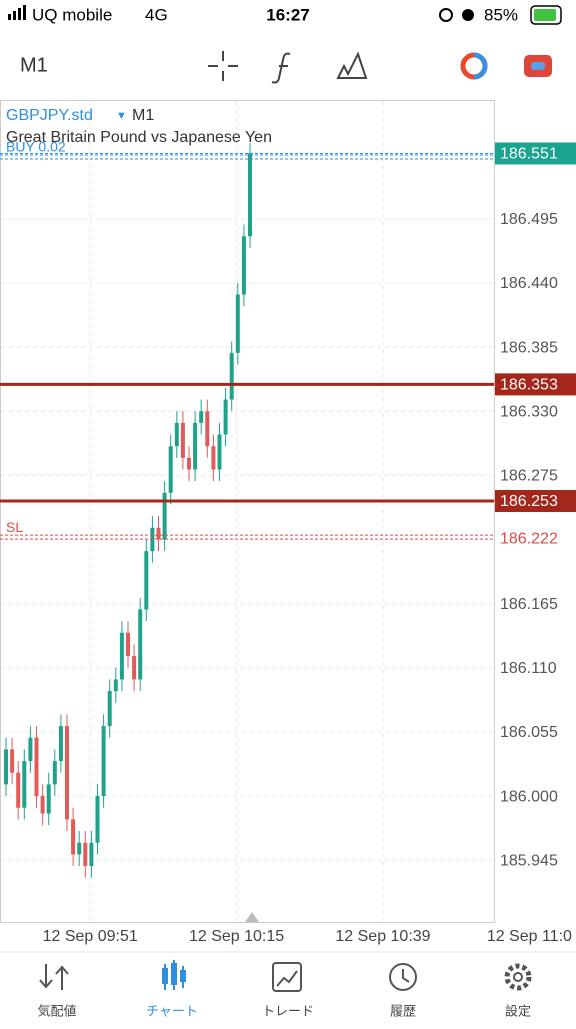 This screenshot has height=1029, width=576. I want to click on y-tick-label: 186.330, so click(529, 411).